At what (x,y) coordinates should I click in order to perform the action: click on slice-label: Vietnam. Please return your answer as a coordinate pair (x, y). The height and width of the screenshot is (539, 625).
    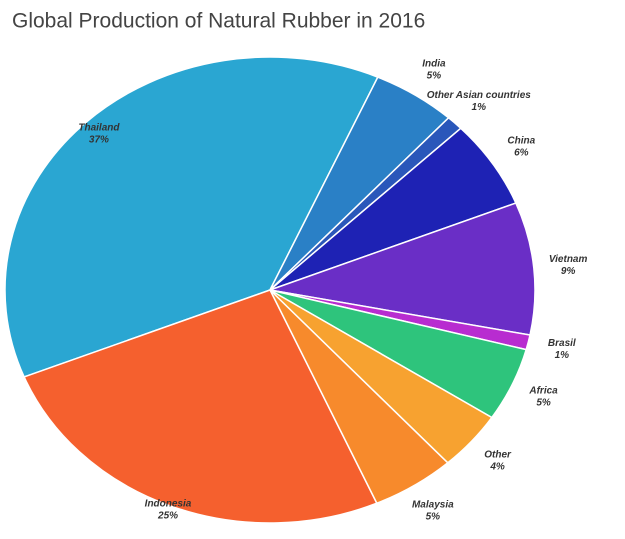
    Looking at the image, I should click on (568, 259).